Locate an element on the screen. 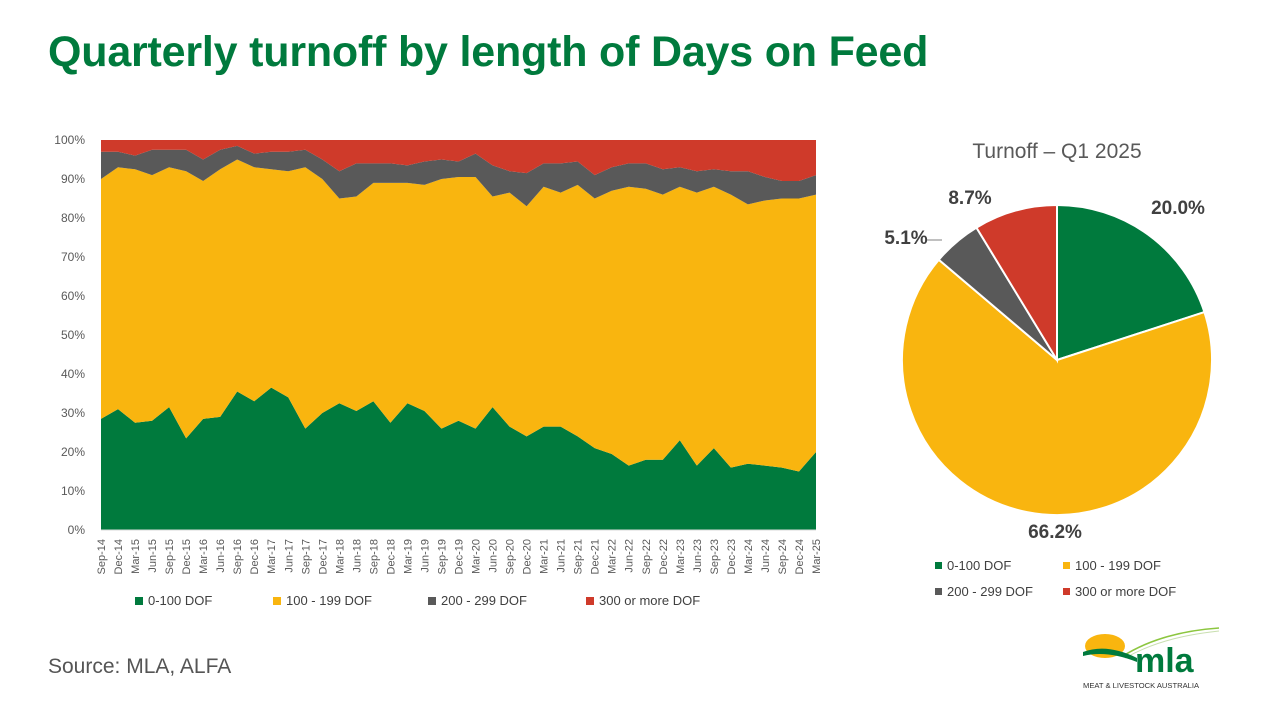 The height and width of the screenshot is (720, 1280). y-tick-label: 10% is located at coordinates (73, 491).